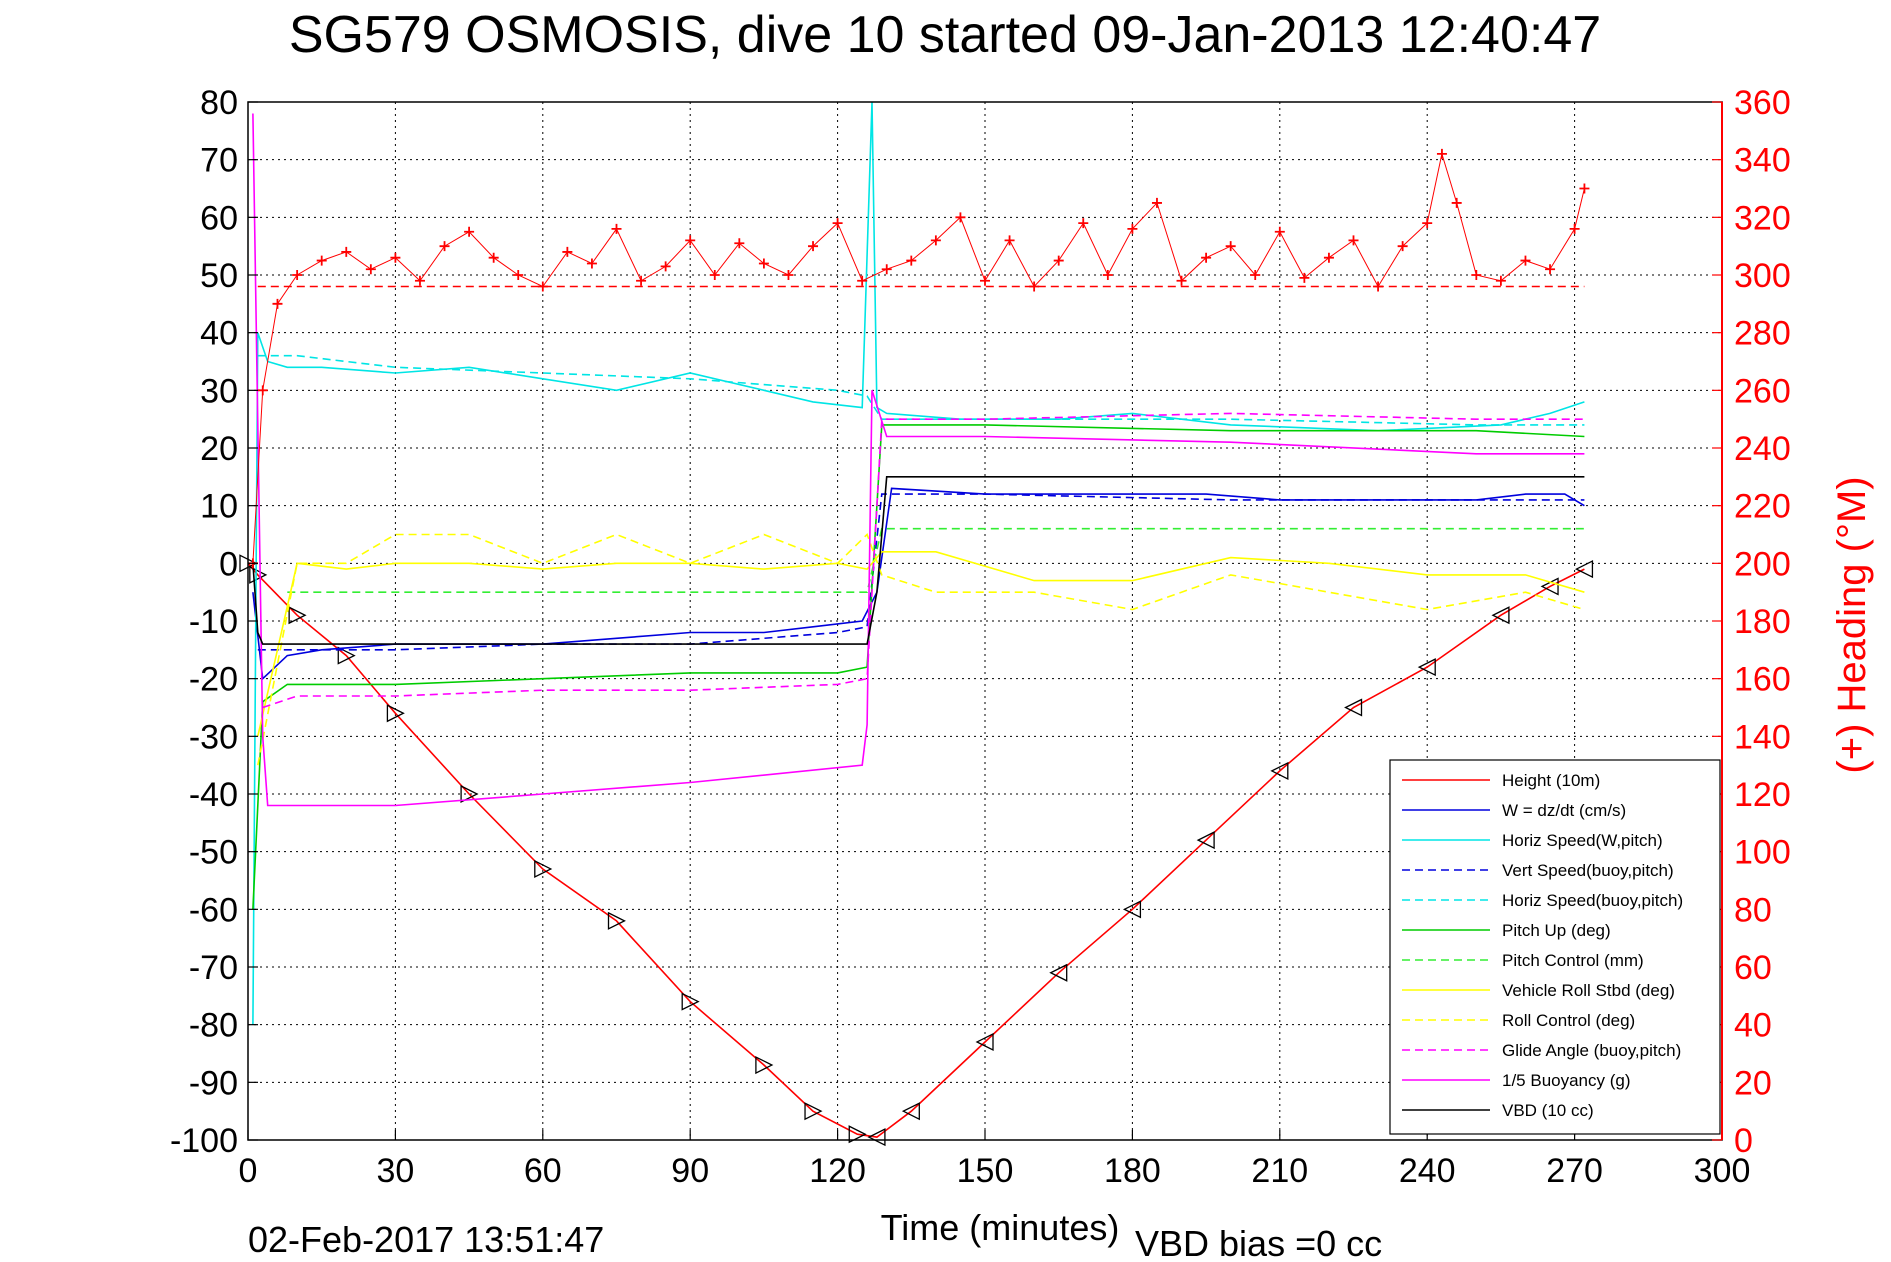 The height and width of the screenshot is (1262, 1891). Describe the element at coordinates (1427, 1171) in the screenshot. I see `x-tick-label: 240` at that location.